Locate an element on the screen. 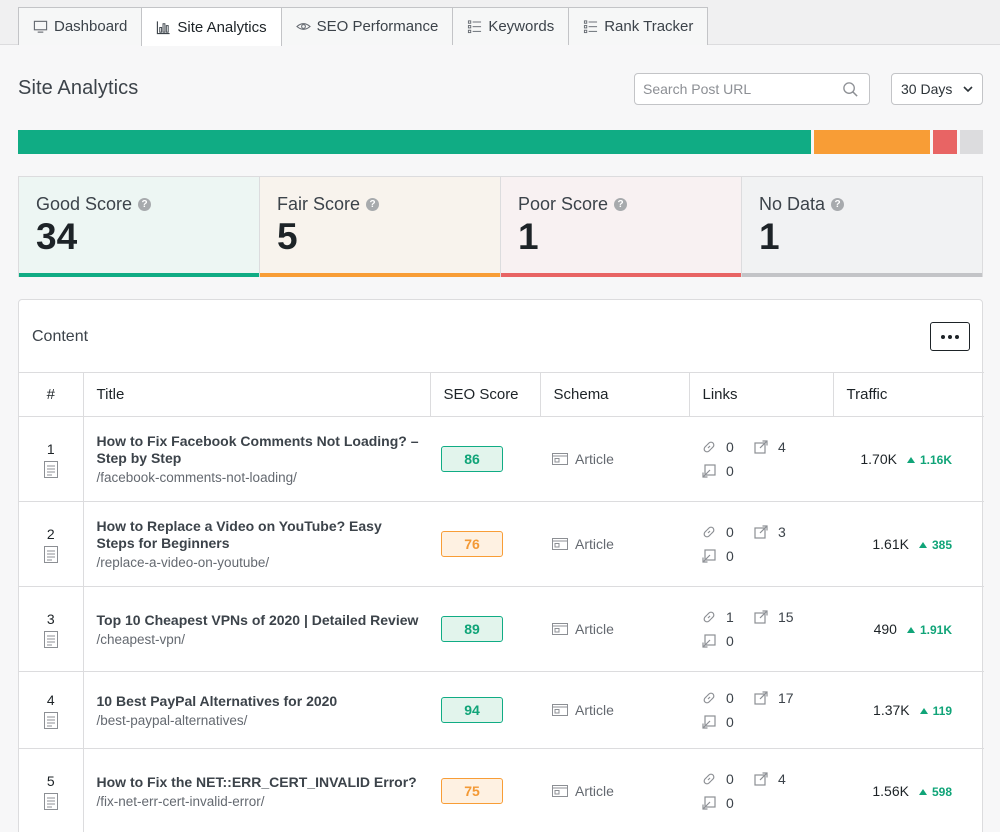 The image size is (1000, 832). panel-title: Content is located at coordinates (60, 336).